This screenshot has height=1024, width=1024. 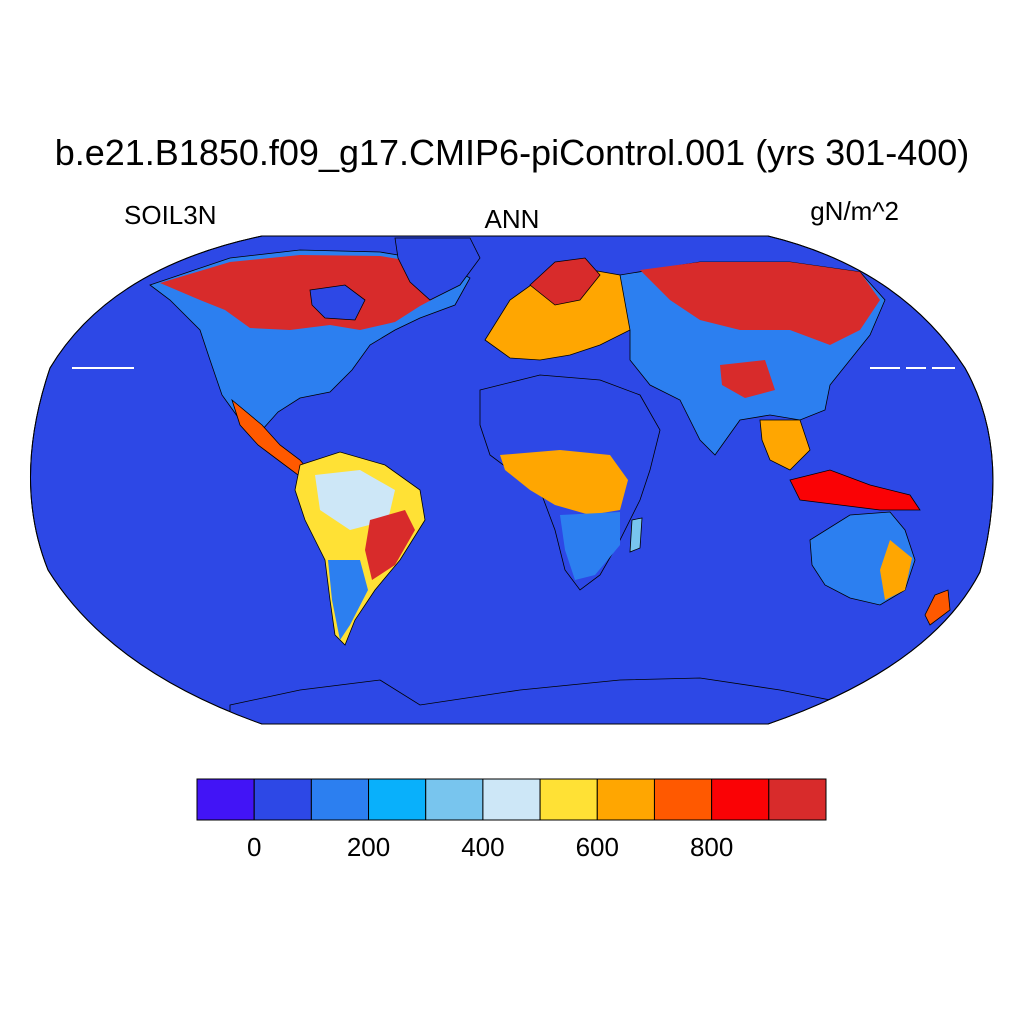 I want to click on indonesia-land, so click(x=855, y=490).